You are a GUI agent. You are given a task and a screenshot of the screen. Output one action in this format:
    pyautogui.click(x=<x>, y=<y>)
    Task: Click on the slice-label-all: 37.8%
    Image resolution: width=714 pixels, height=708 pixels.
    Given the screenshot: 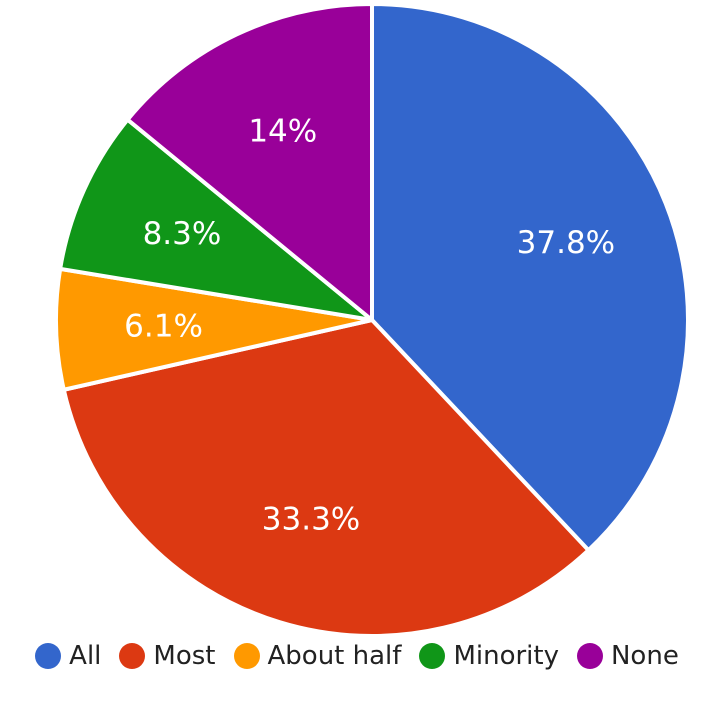 What is the action you would take?
    pyautogui.click(x=566, y=243)
    